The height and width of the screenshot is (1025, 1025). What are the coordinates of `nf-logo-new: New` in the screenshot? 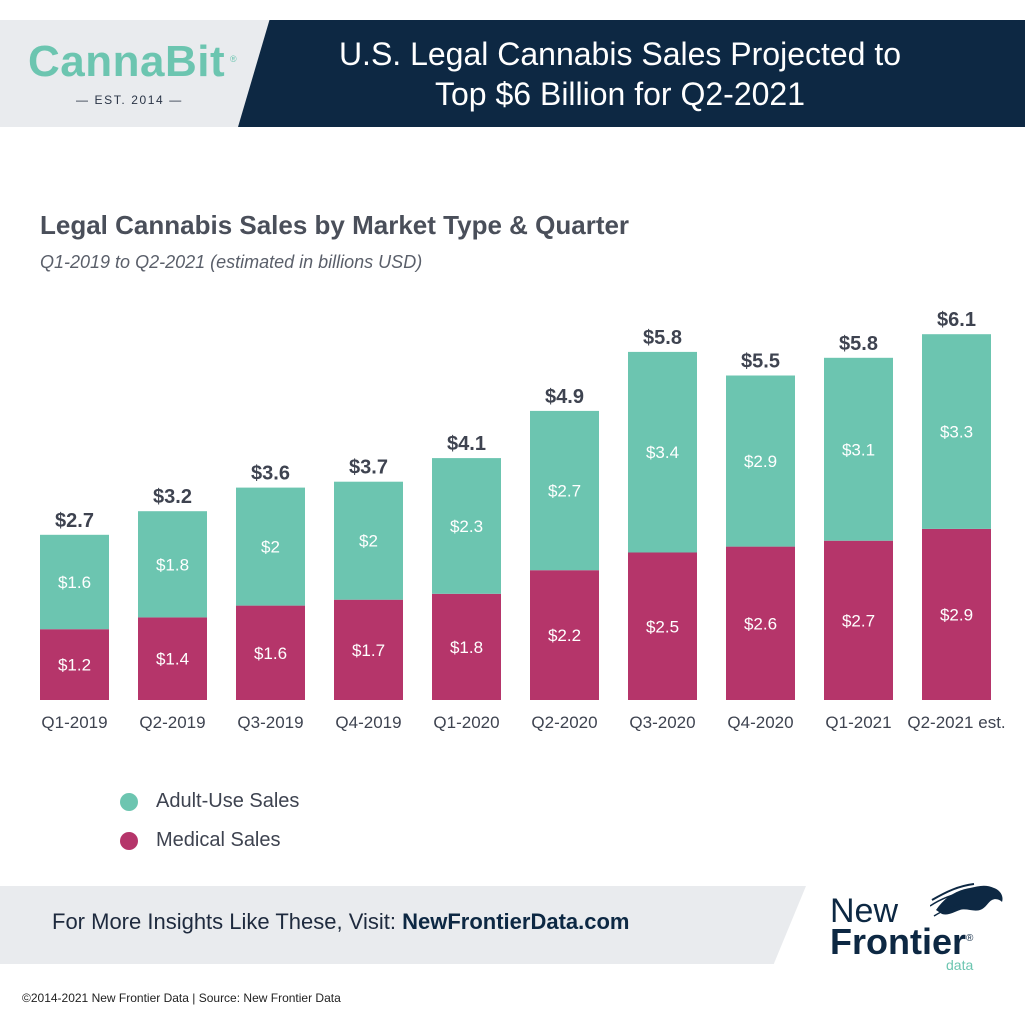 It's located at (864, 911).